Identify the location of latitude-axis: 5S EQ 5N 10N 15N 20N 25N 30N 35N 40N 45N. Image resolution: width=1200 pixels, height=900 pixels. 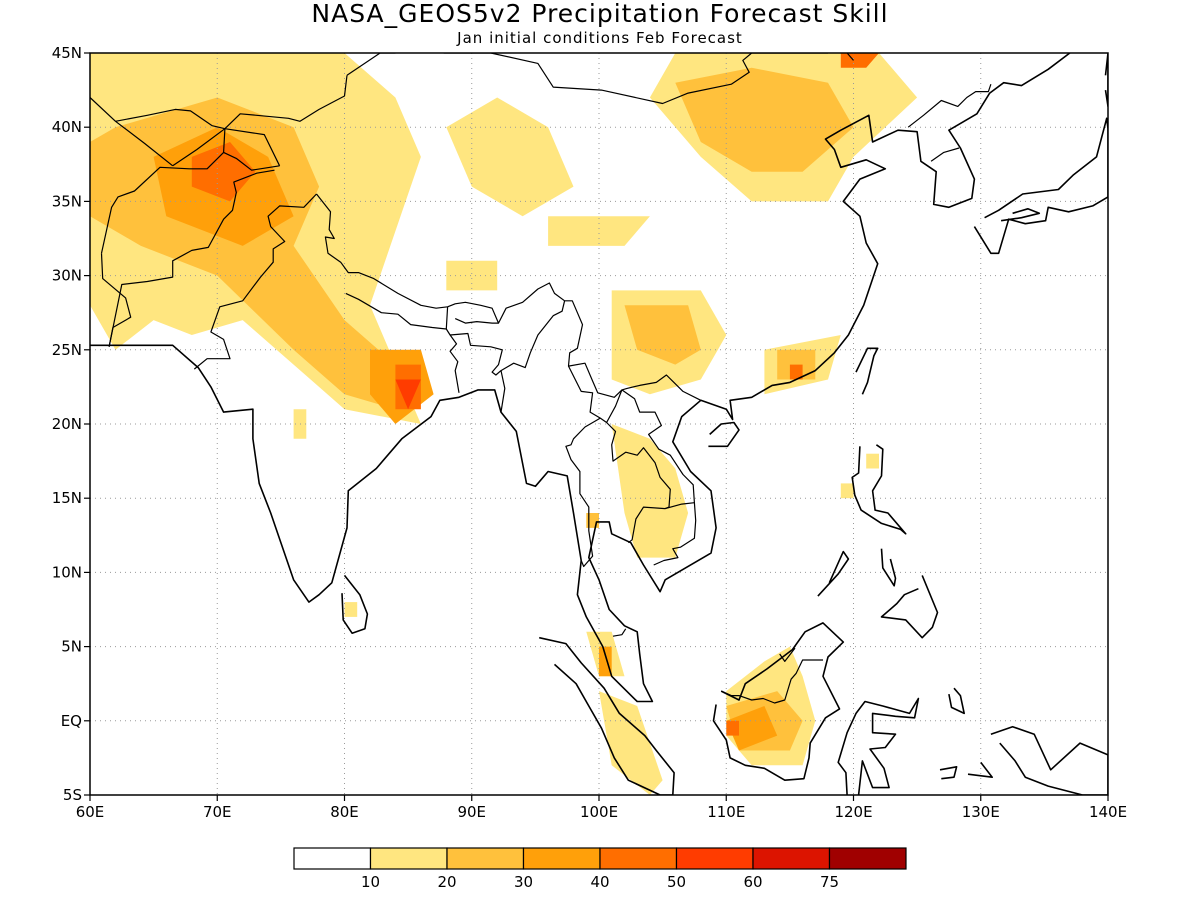
(71, 424).